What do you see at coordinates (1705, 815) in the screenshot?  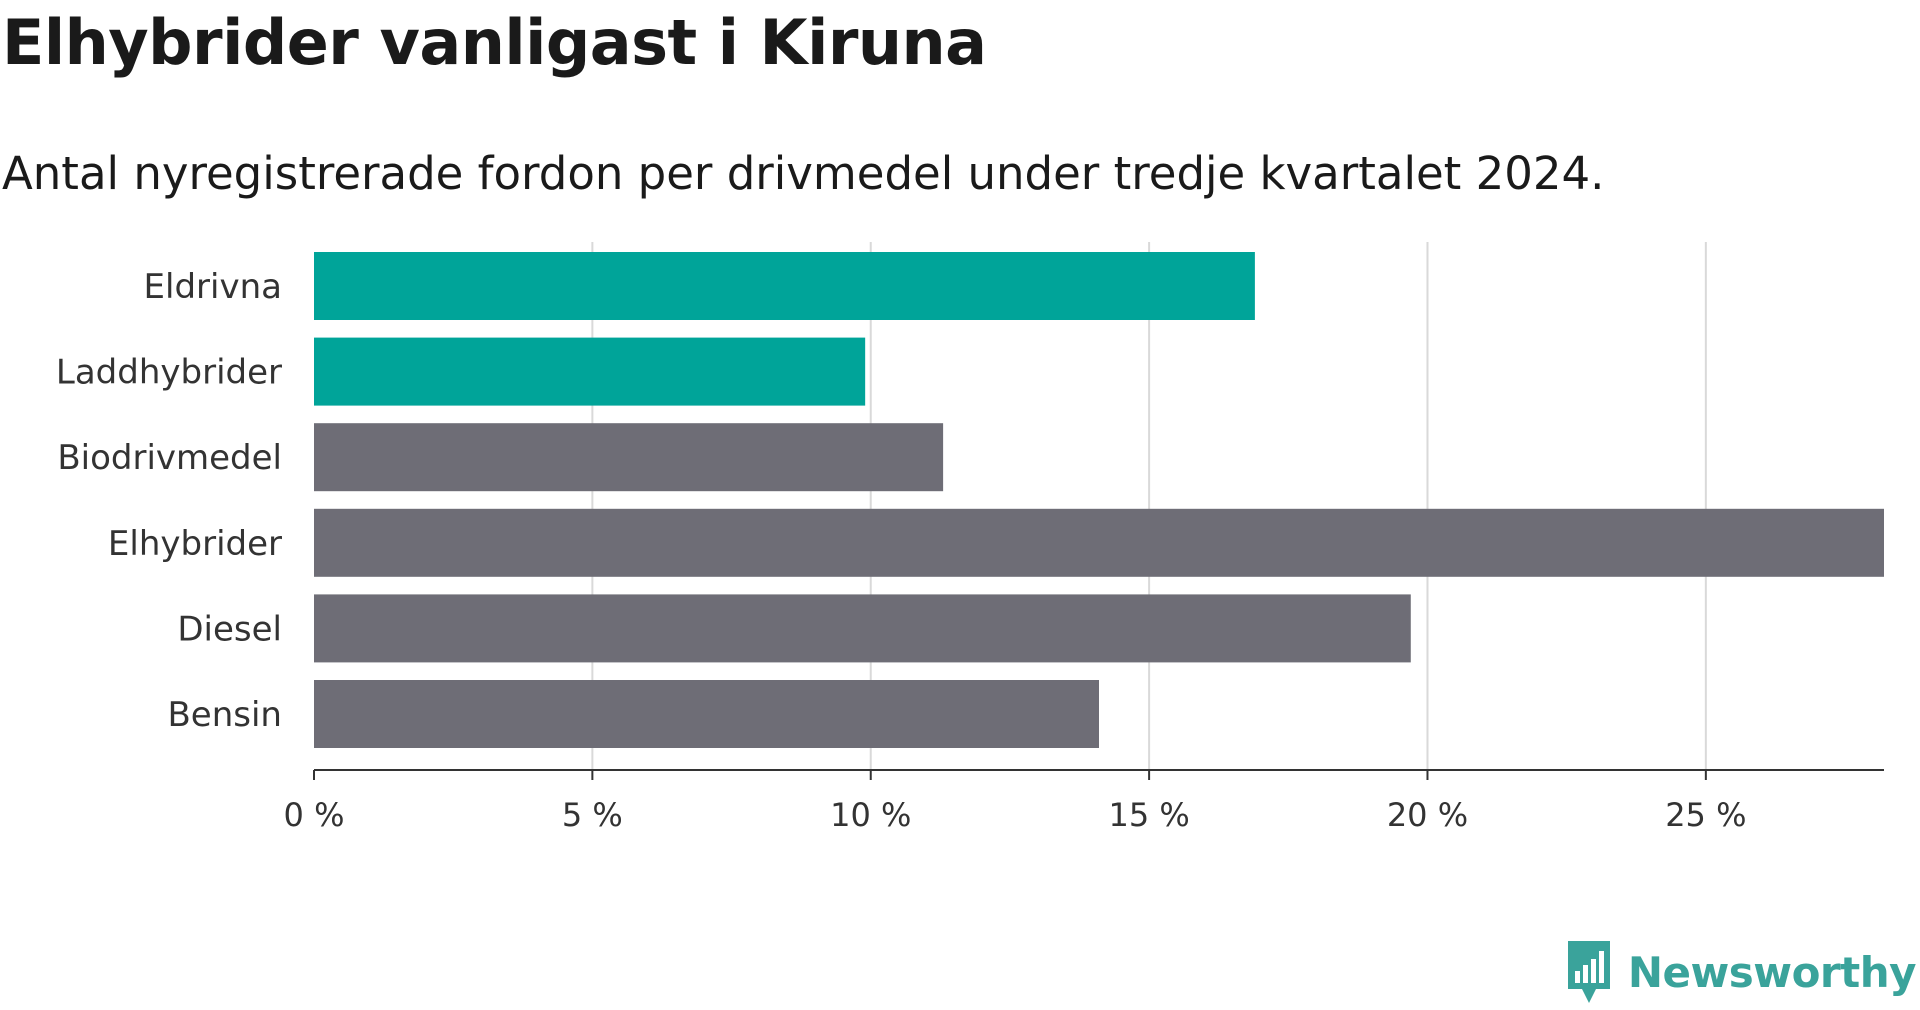 I see `x-tick-label: 25 %` at bounding box center [1705, 815].